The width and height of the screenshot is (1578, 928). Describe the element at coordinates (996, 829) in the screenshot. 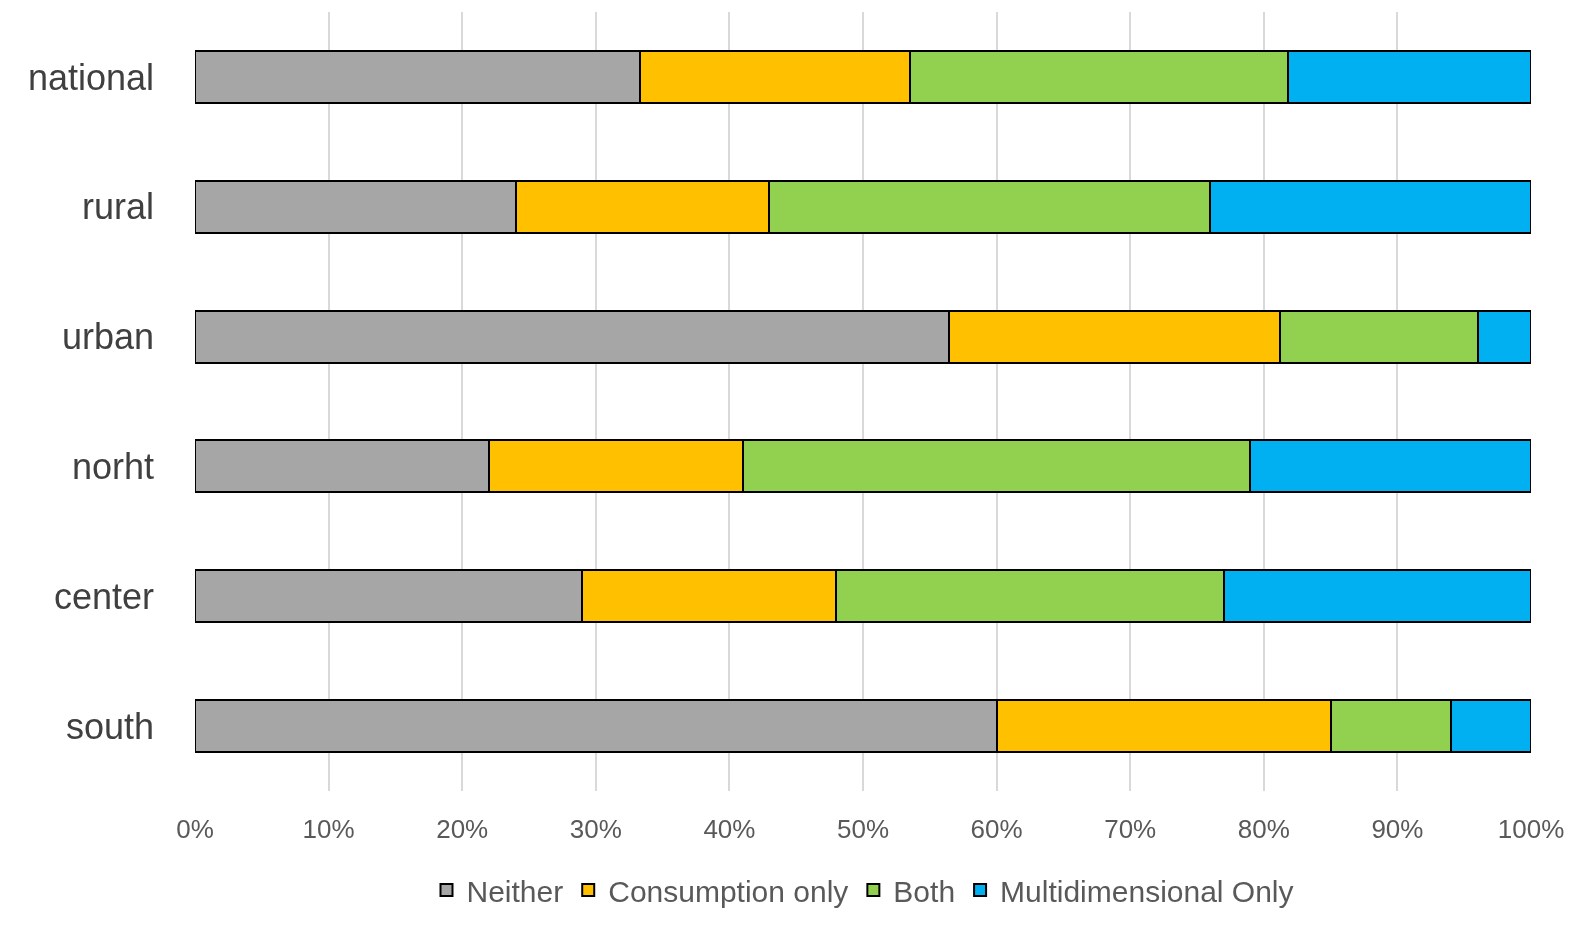

I see `x-tick-label: 60%` at that location.